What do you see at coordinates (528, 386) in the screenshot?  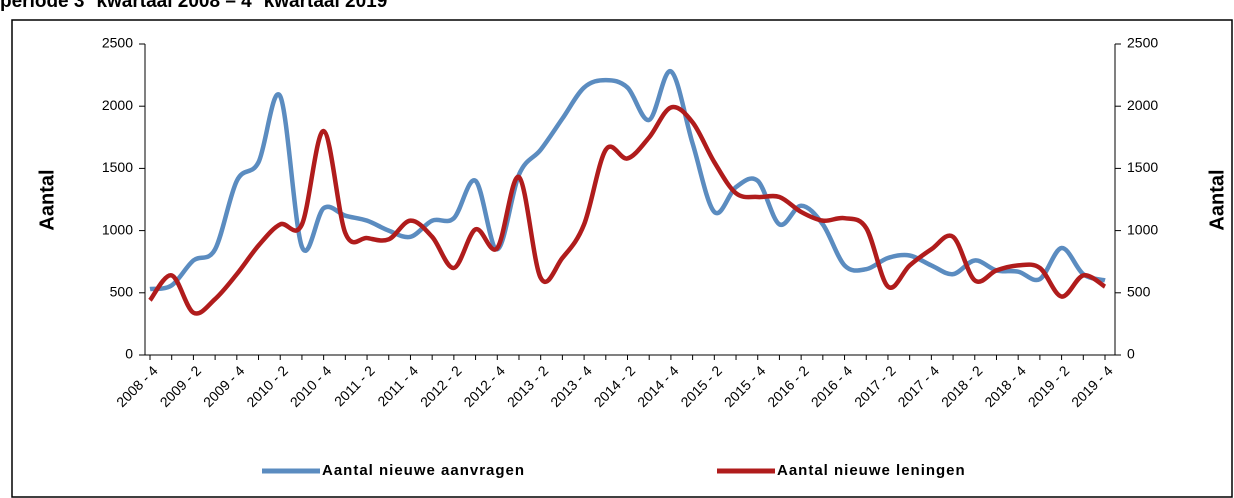 I see `x-tick-label: 2013 - 2` at bounding box center [528, 386].